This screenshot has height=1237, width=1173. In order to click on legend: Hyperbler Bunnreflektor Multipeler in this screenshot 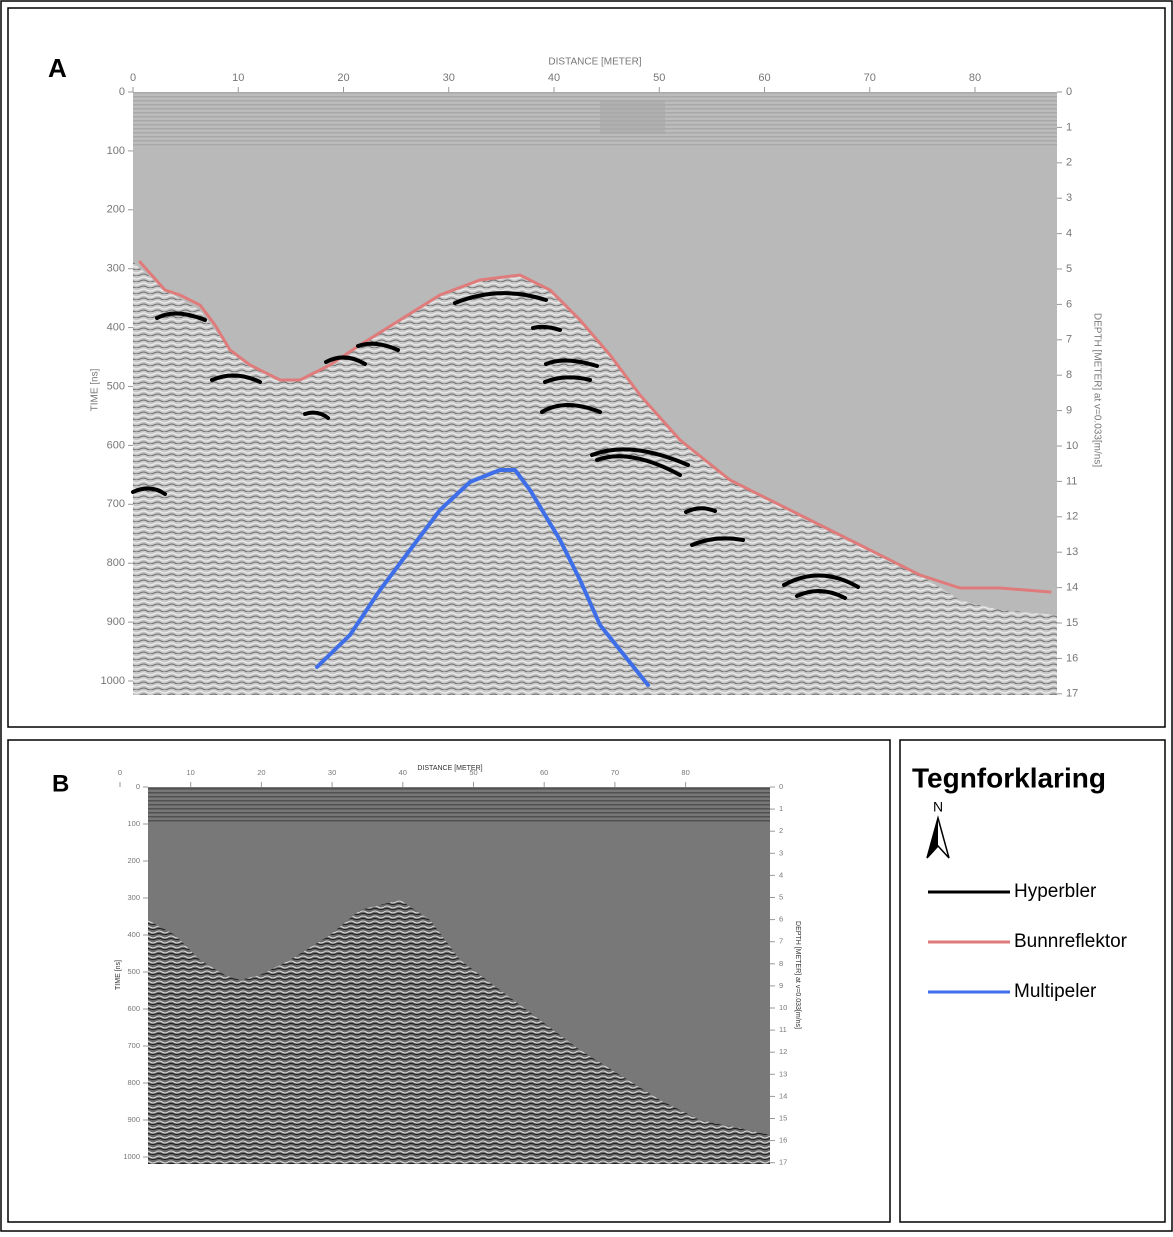, I will do `click(1028, 941)`.